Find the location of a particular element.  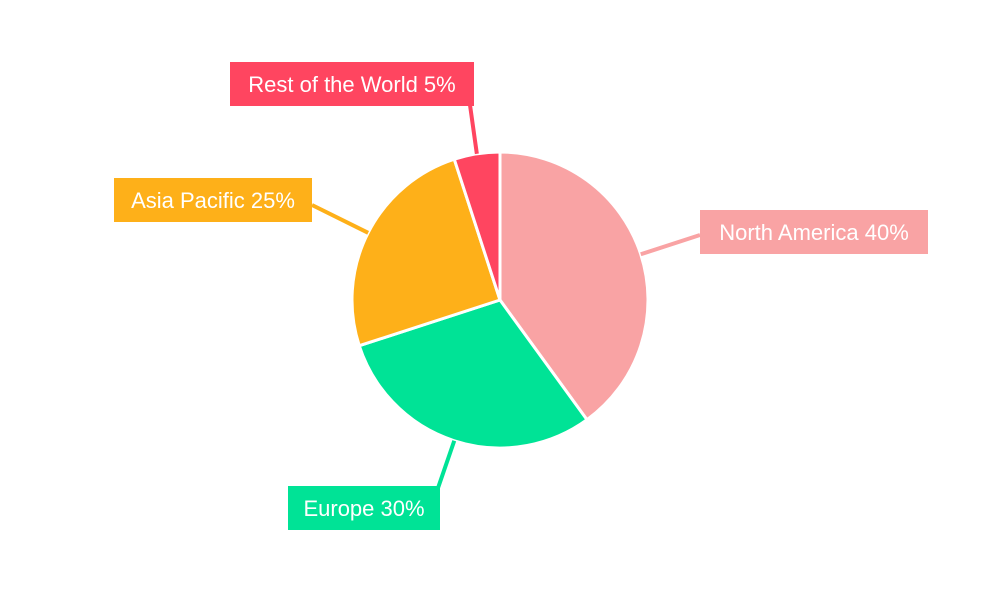

pie-slice-rest-of-the-world is located at coordinates (477, 225).